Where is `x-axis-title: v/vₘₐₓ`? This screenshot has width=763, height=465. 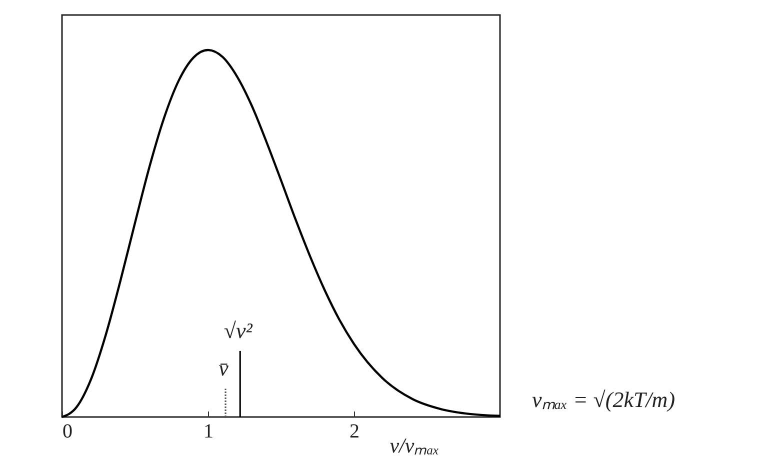
x-axis-title: v/vₘₐₓ is located at coordinates (415, 446).